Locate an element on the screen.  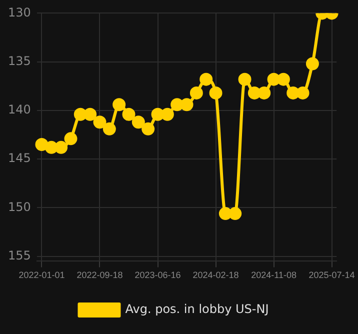
y-tick-label: 155 is located at coordinates (19, 255).